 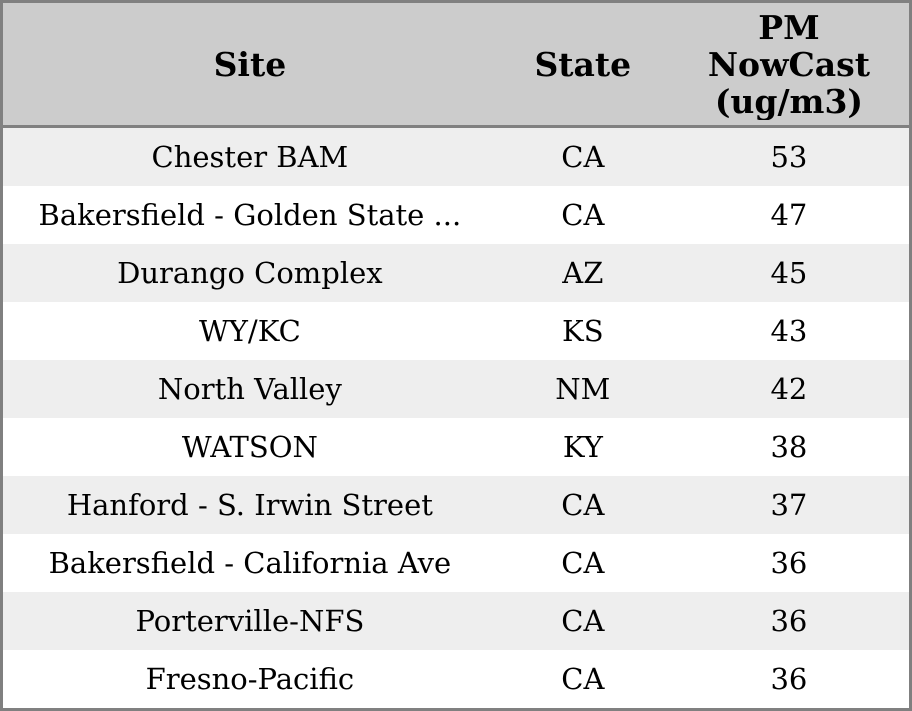 I want to click on state-cell: AZ, so click(x=583, y=273).